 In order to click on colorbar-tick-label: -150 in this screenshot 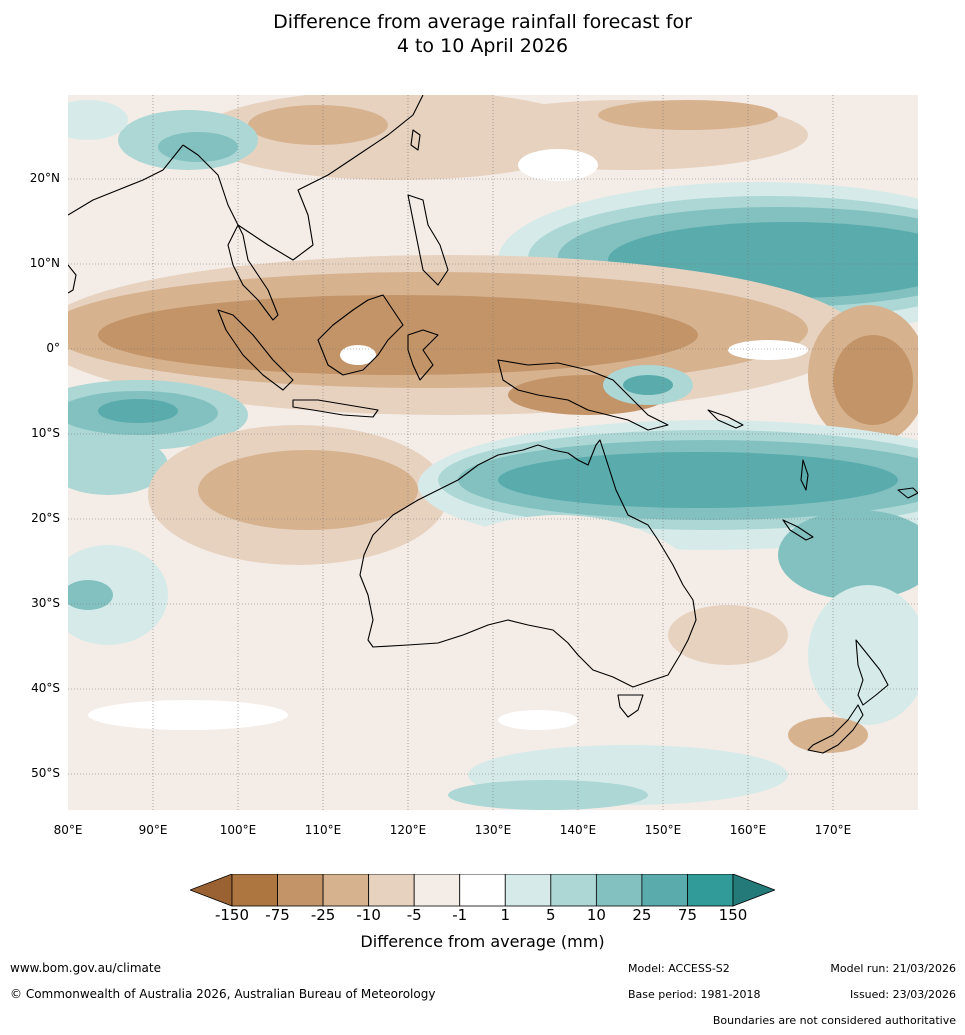, I will do `click(232, 915)`.